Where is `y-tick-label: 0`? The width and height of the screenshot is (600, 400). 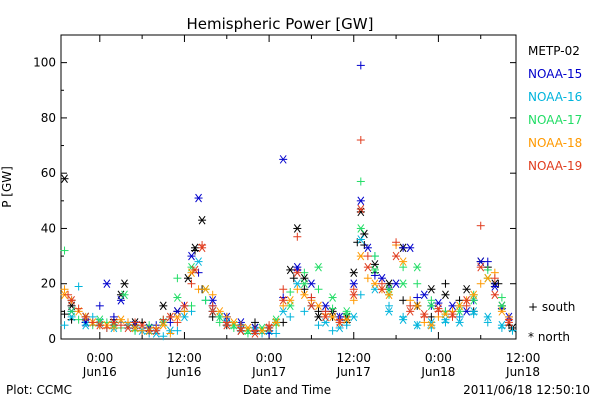
y-tick-label: 0 is located at coordinates (52, 339).